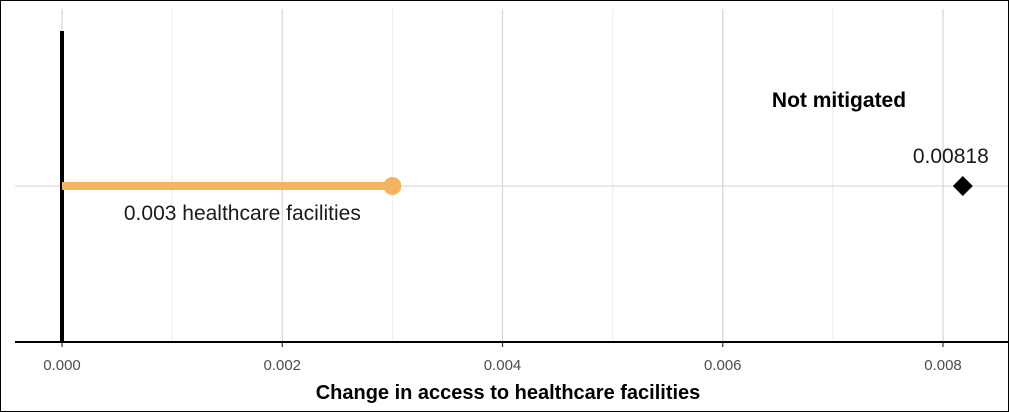 This screenshot has height=412, width=1009. I want to click on x-axis-ticks: 0.000 0.002 0.004 0.006 0.008, so click(502, 358).